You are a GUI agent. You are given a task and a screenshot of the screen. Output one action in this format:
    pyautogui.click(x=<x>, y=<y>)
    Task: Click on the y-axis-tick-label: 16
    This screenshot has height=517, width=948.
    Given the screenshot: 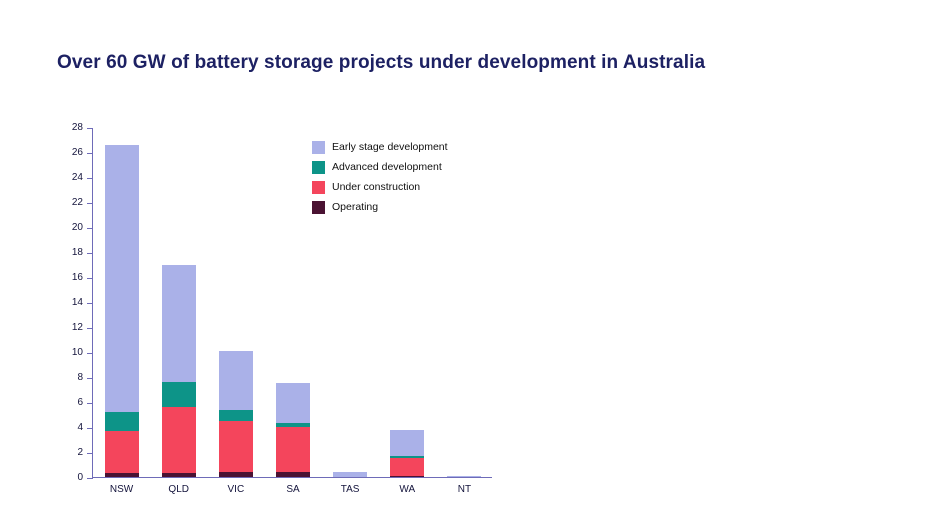 What is the action you would take?
    pyautogui.click(x=77, y=277)
    